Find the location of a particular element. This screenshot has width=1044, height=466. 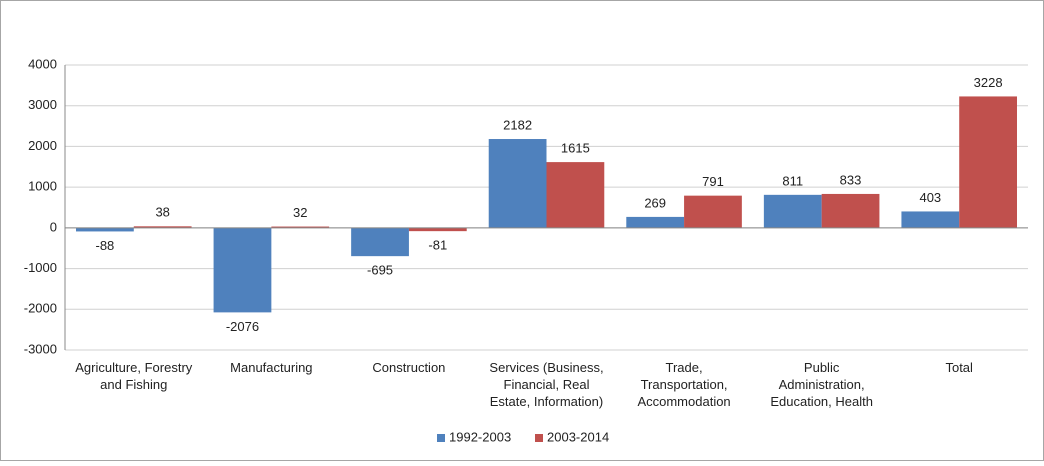

y-tick-label: -2000 is located at coordinates (40, 308).